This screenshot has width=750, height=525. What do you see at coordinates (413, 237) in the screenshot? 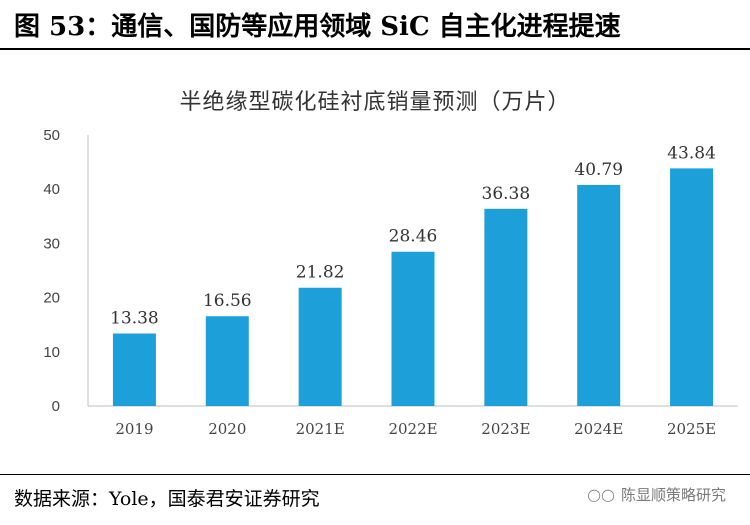
I see `data-label: 28.46` at bounding box center [413, 237].